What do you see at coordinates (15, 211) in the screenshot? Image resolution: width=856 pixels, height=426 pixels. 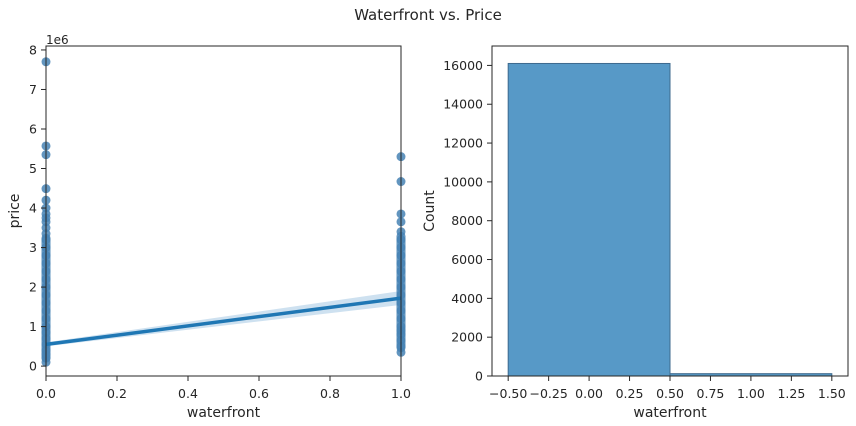 I see `left-y-axis-label: price` at bounding box center [15, 211].